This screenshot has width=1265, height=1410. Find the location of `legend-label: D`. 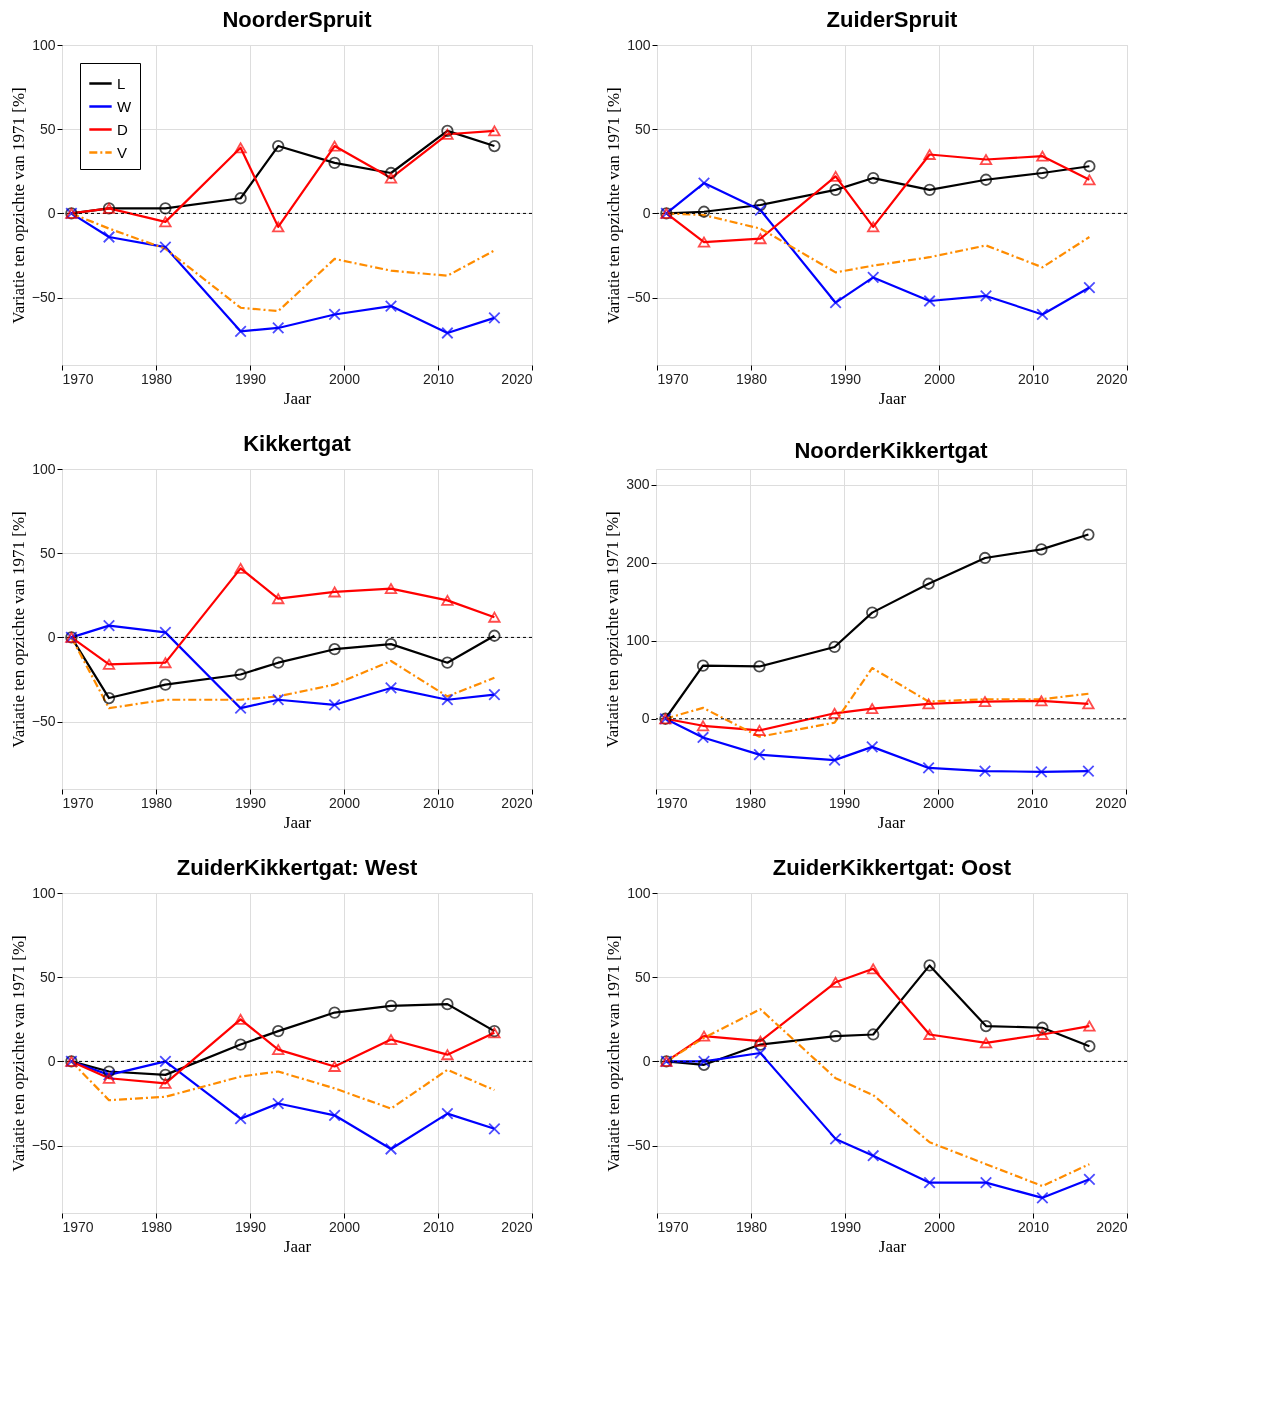

legend-label: D is located at coordinates (122, 129).